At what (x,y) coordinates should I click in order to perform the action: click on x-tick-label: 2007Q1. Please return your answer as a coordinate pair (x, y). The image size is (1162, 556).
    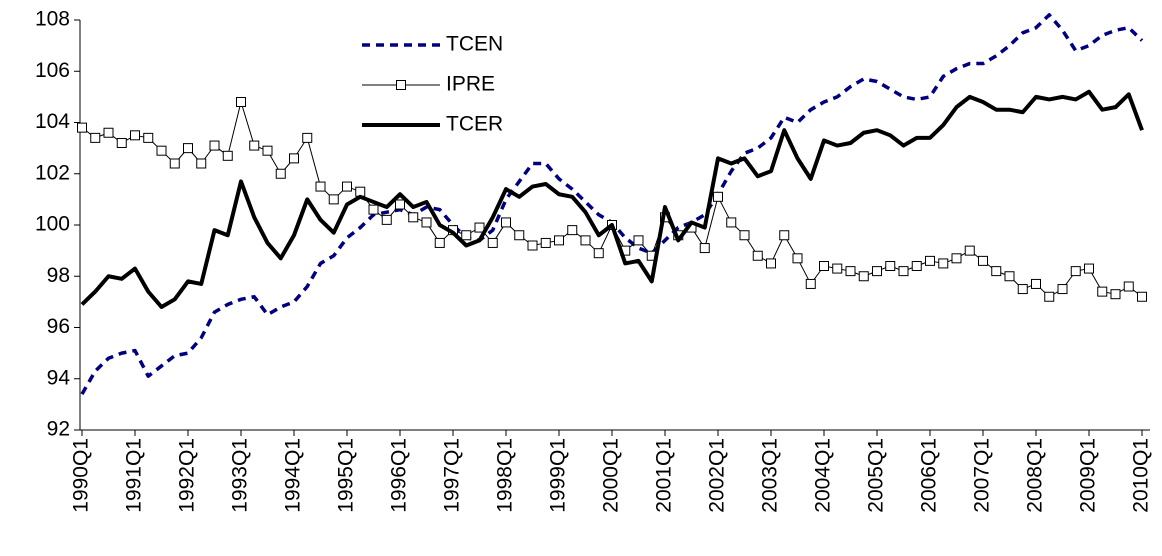
    Looking at the image, I should click on (982, 475).